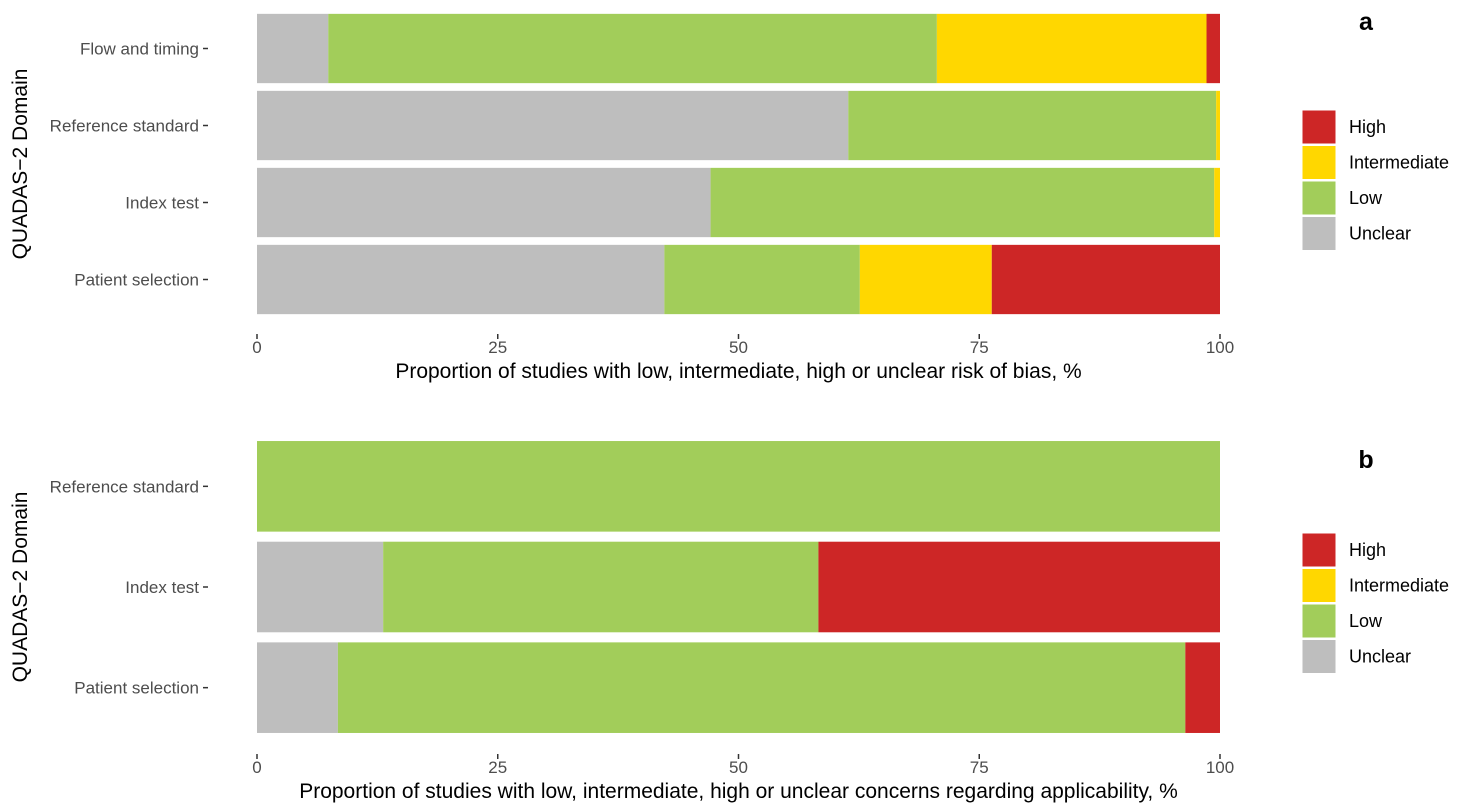 The image size is (1468, 807). What do you see at coordinates (139, 49) in the screenshot?
I see `category-label: Flow and timing` at bounding box center [139, 49].